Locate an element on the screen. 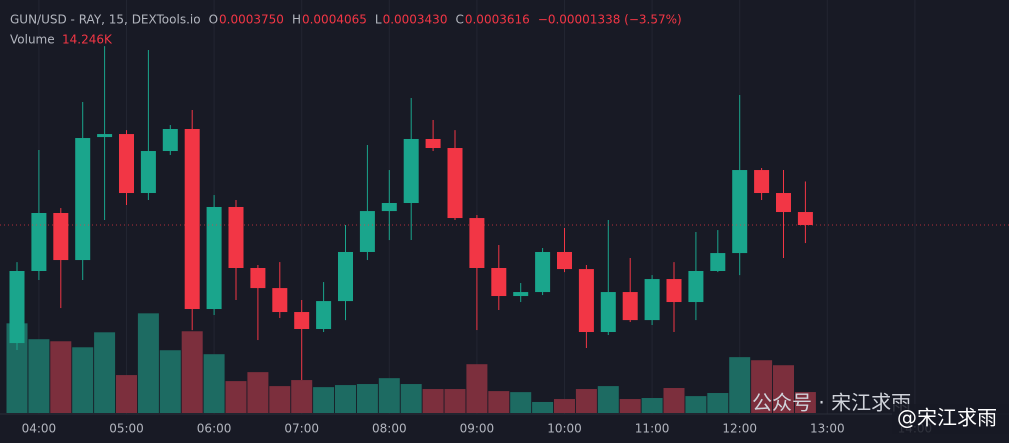  x-tick-label: 06:00 is located at coordinates (214, 429).